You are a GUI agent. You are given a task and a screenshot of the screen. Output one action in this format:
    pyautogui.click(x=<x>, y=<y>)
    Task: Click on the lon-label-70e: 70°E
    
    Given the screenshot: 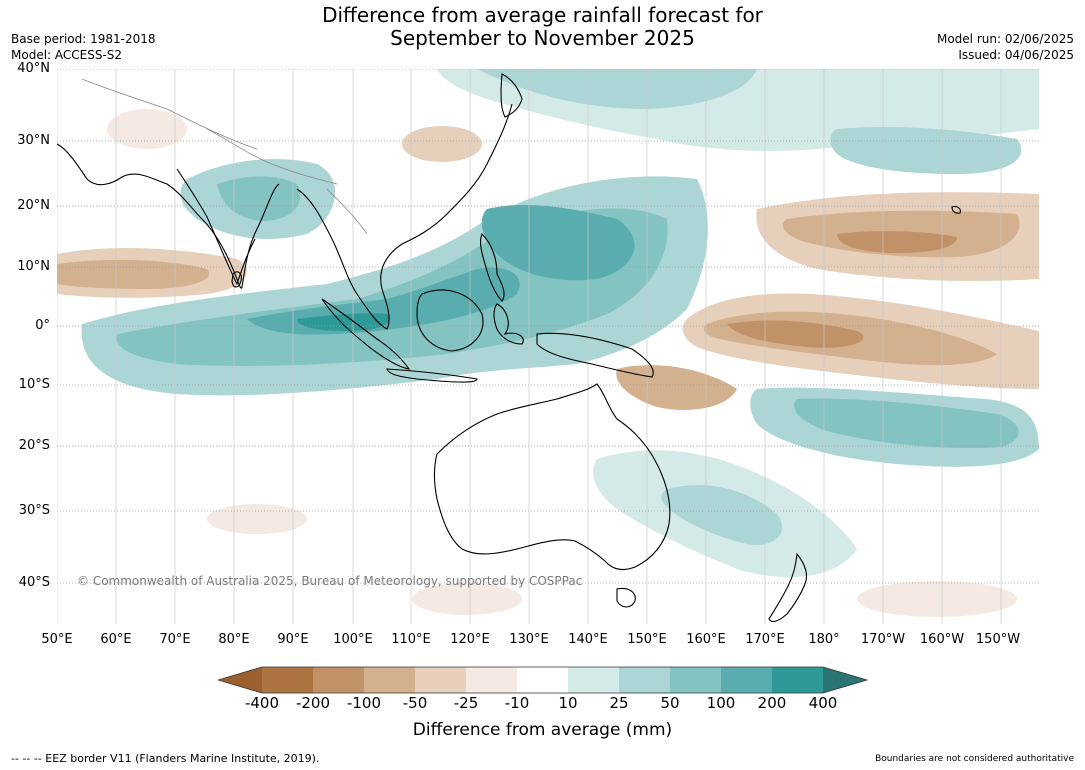 What is the action you would take?
    pyautogui.click(x=175, y=639)
    